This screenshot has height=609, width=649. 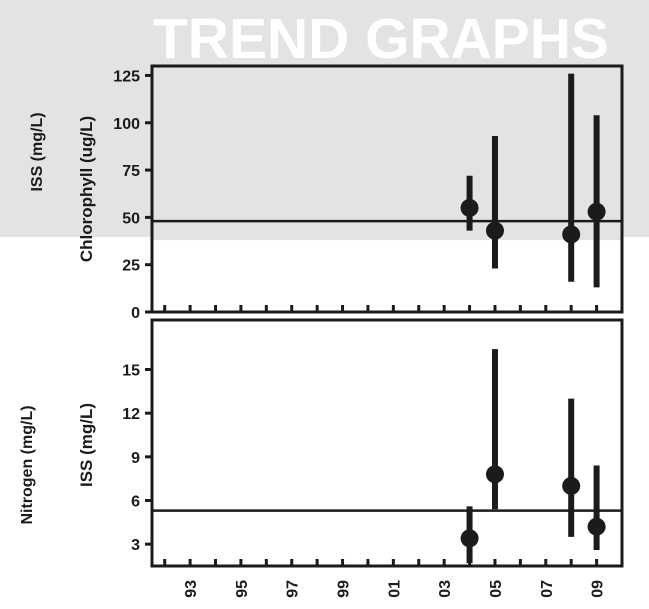 What do you see at coordinates (131, 218) in the screenshot?
I see `chlorophyll-y-tick-label: 50` at bounding box center [131, 218].